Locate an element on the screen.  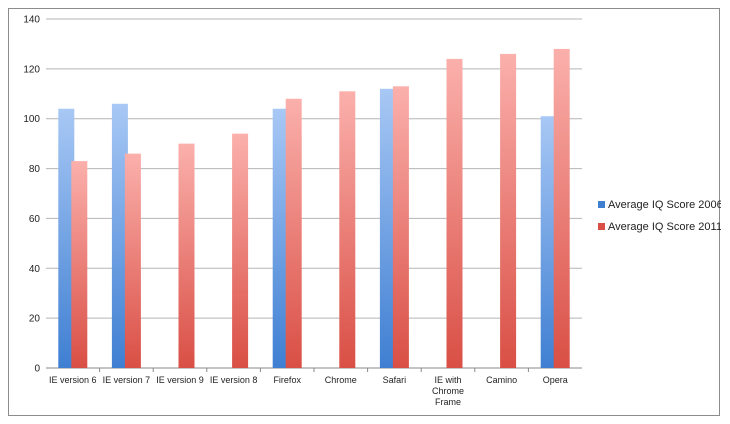
y-tick-label: 60 is located at coordinates (35, 219).